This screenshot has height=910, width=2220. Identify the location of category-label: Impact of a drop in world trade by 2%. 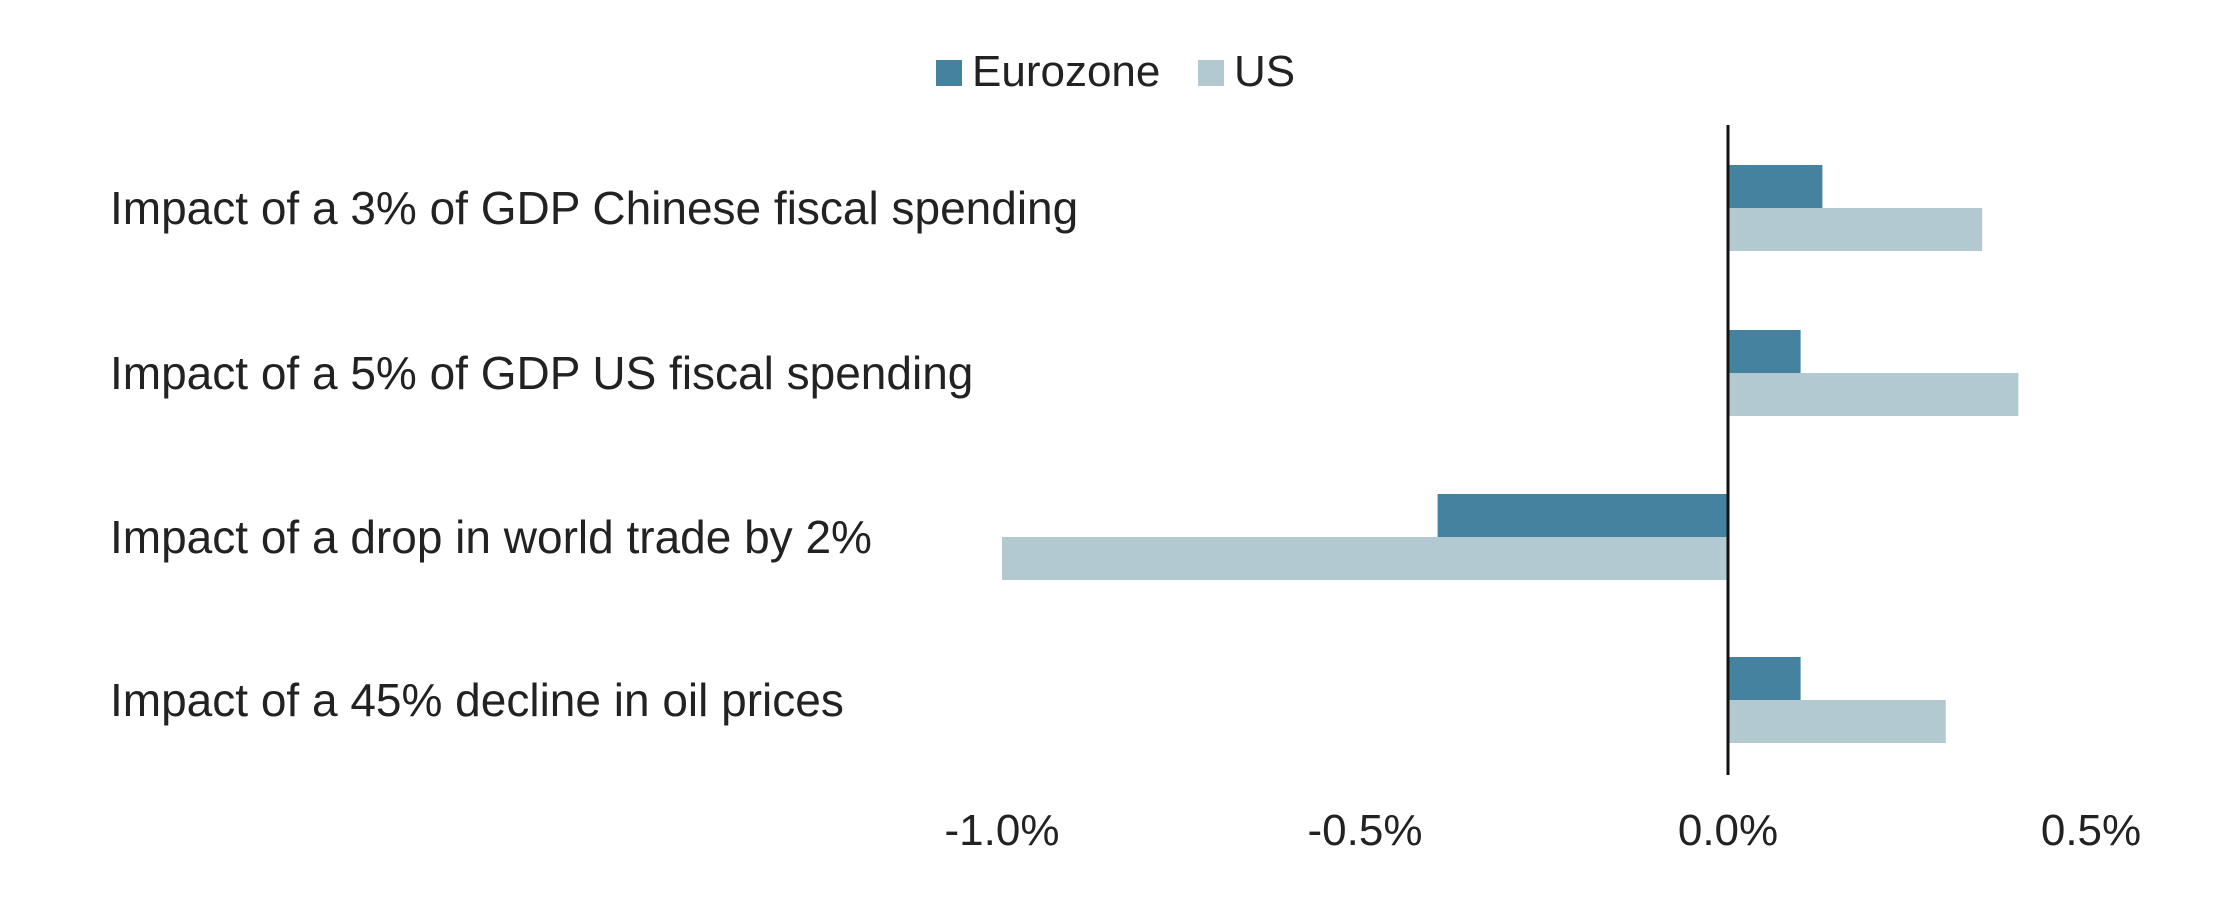
(491, 537).